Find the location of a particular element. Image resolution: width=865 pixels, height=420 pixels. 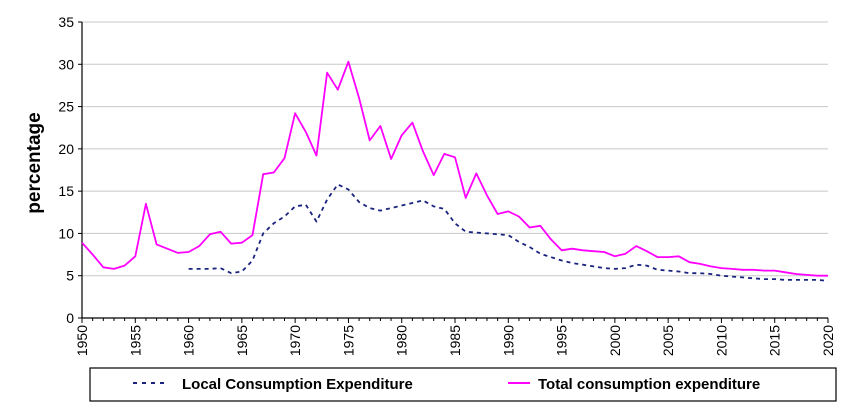

legend-box is located at coordinates (463, 384).